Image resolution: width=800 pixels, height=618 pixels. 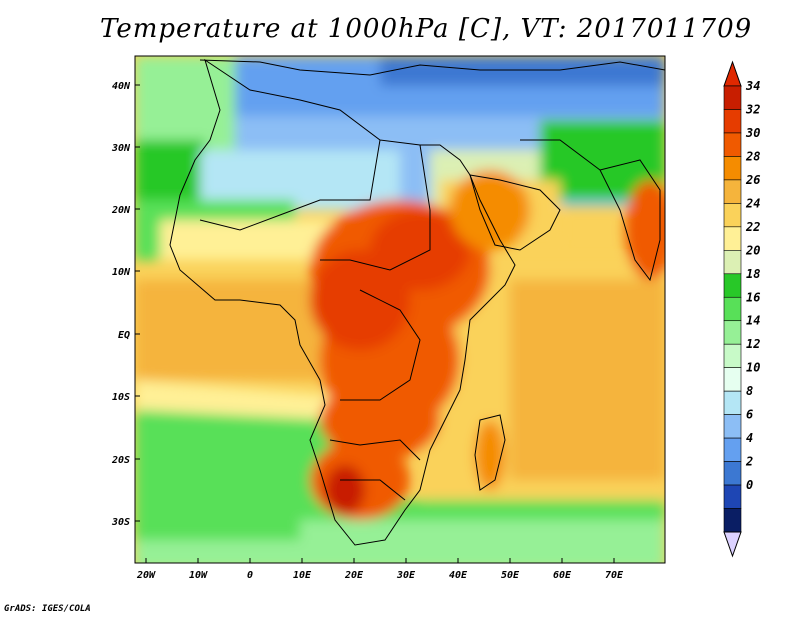 What do you see at coordinates (458, 575) in the screenshot?
I see `lon-label: 40E` at bounding box center [458, 575].